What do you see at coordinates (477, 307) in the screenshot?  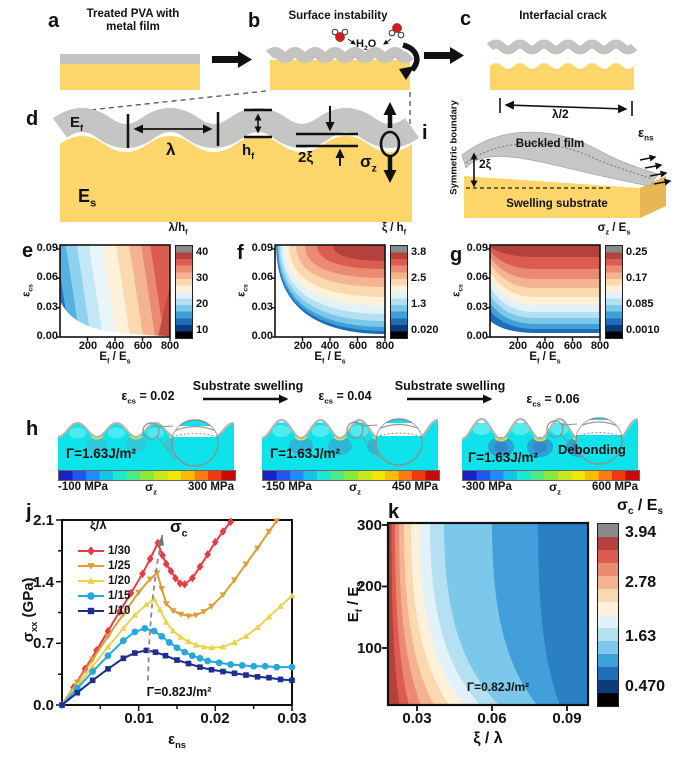 I see `g-ytick-2: 0.03` at bounding box center [477, 307].